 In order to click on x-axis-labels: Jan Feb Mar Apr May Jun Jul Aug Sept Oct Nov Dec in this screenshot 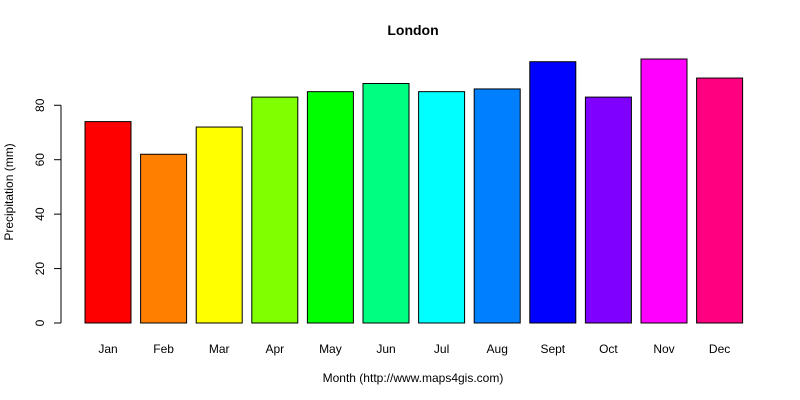, I will do `click(414, 349)`.